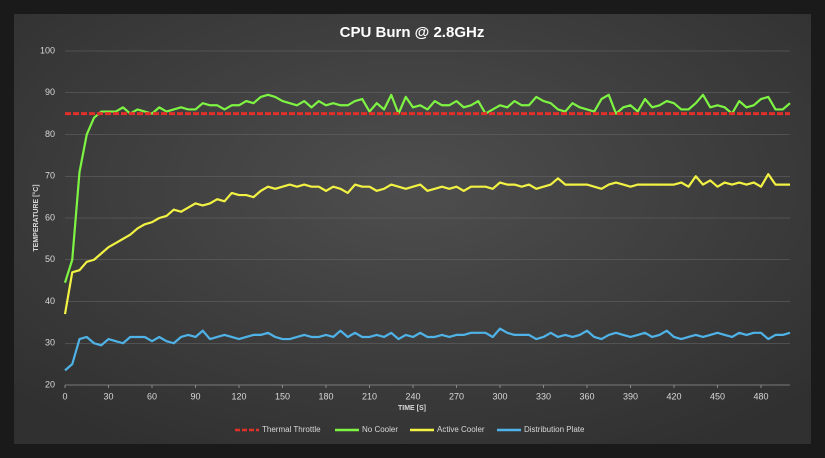  Describe the element at coordinates (47, 50) in the screenshot. I see `y-tick-label: 100` at that location.